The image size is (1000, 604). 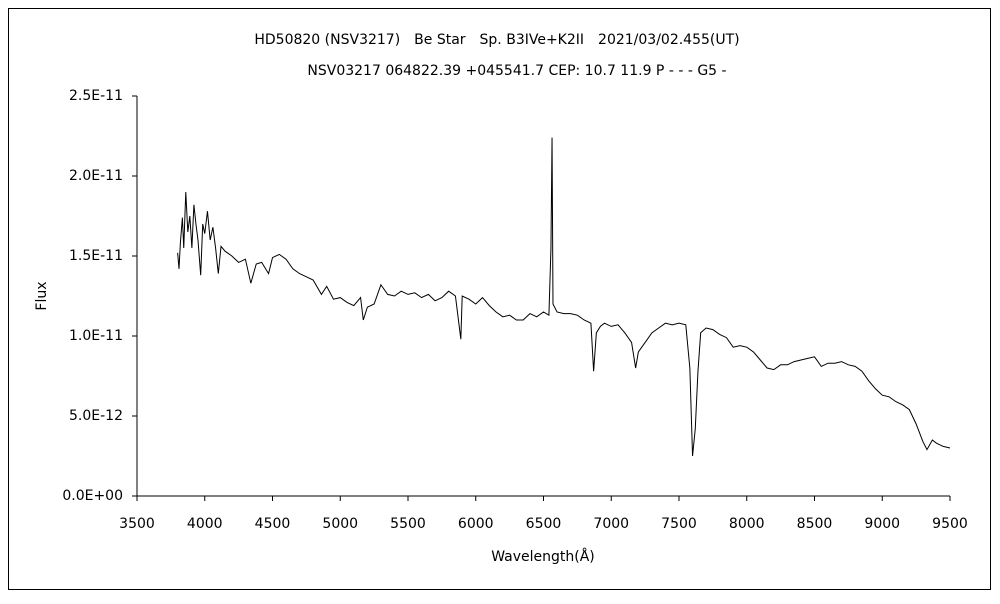 I want to click on y-tick-label: 5.0E-12, so click(x=96, y=416).